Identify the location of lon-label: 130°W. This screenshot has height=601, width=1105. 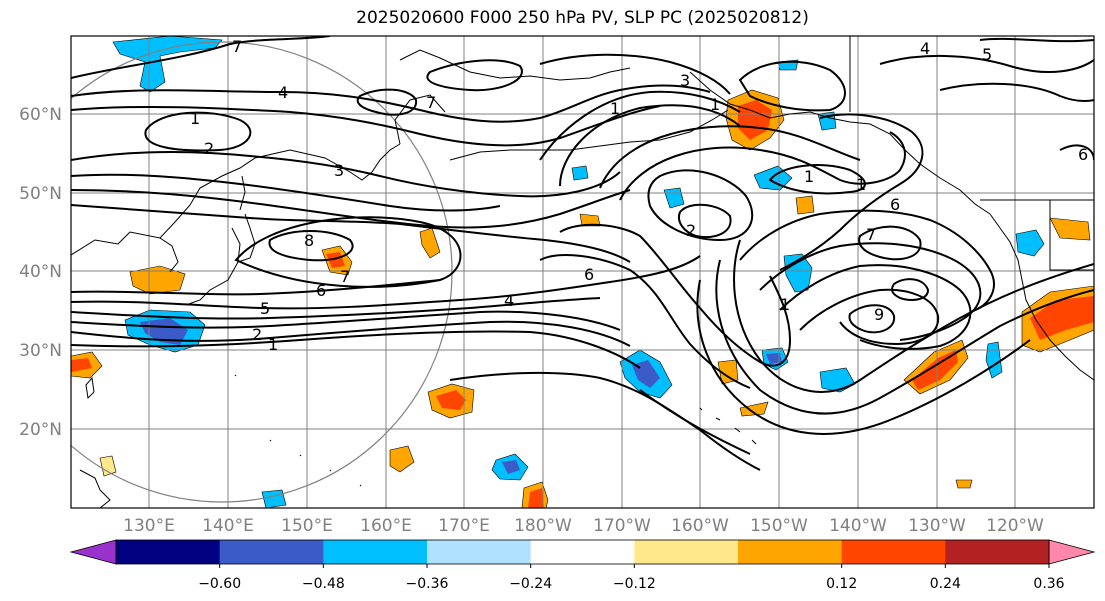
(937, 526).